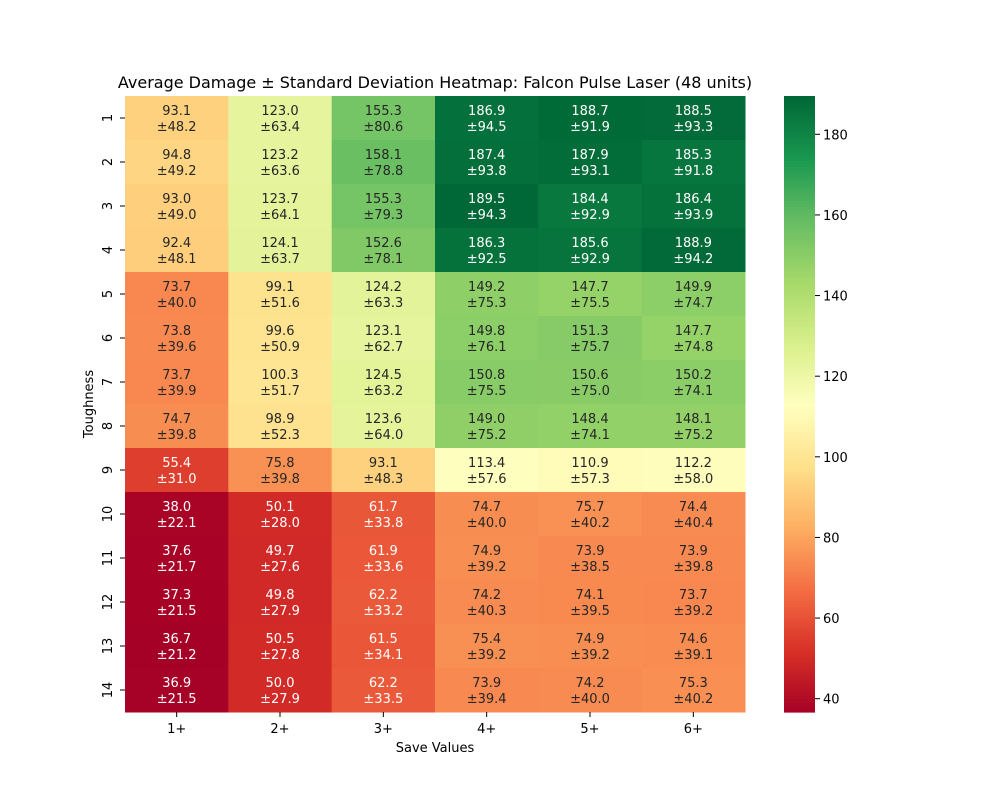 Image resolution: width=1000 pixels, height=800 pixels. I want to click on cell-std-label: ±49.0, so click(177, 215).